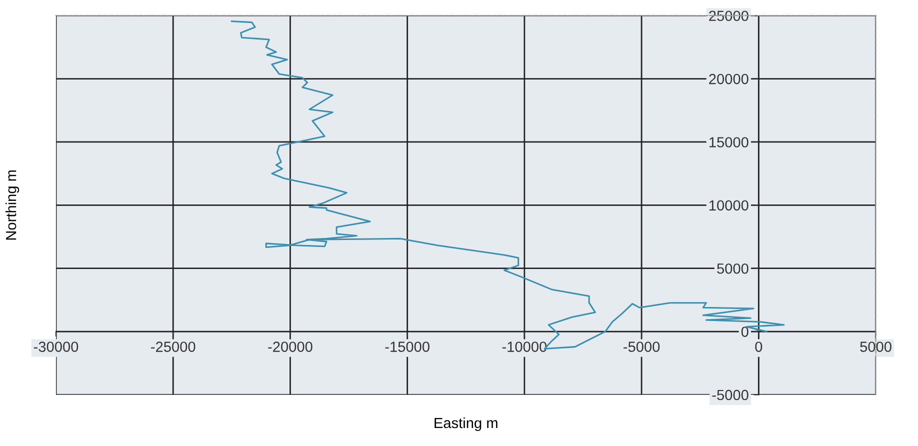 The width and height of the screenshot is (918, 446). What do you see at coordinates (876, 347) in the screenshot?
I see `x-tick-label: 5000` at bounding box center [876, 347].